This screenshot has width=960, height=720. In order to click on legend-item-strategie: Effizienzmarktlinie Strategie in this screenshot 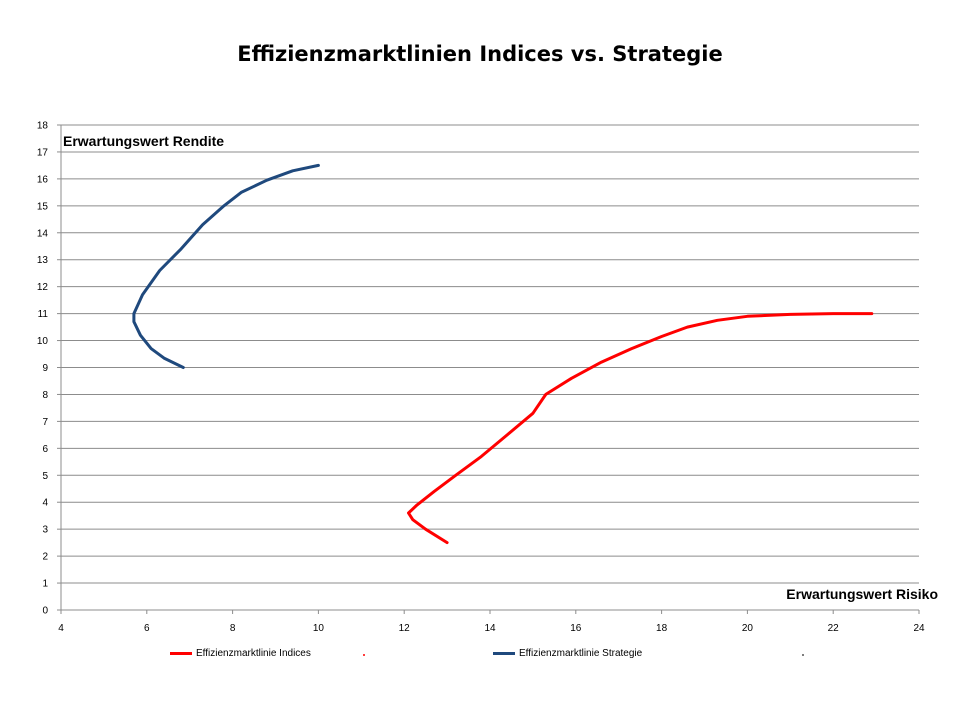, I will do `click(567, 653)`.